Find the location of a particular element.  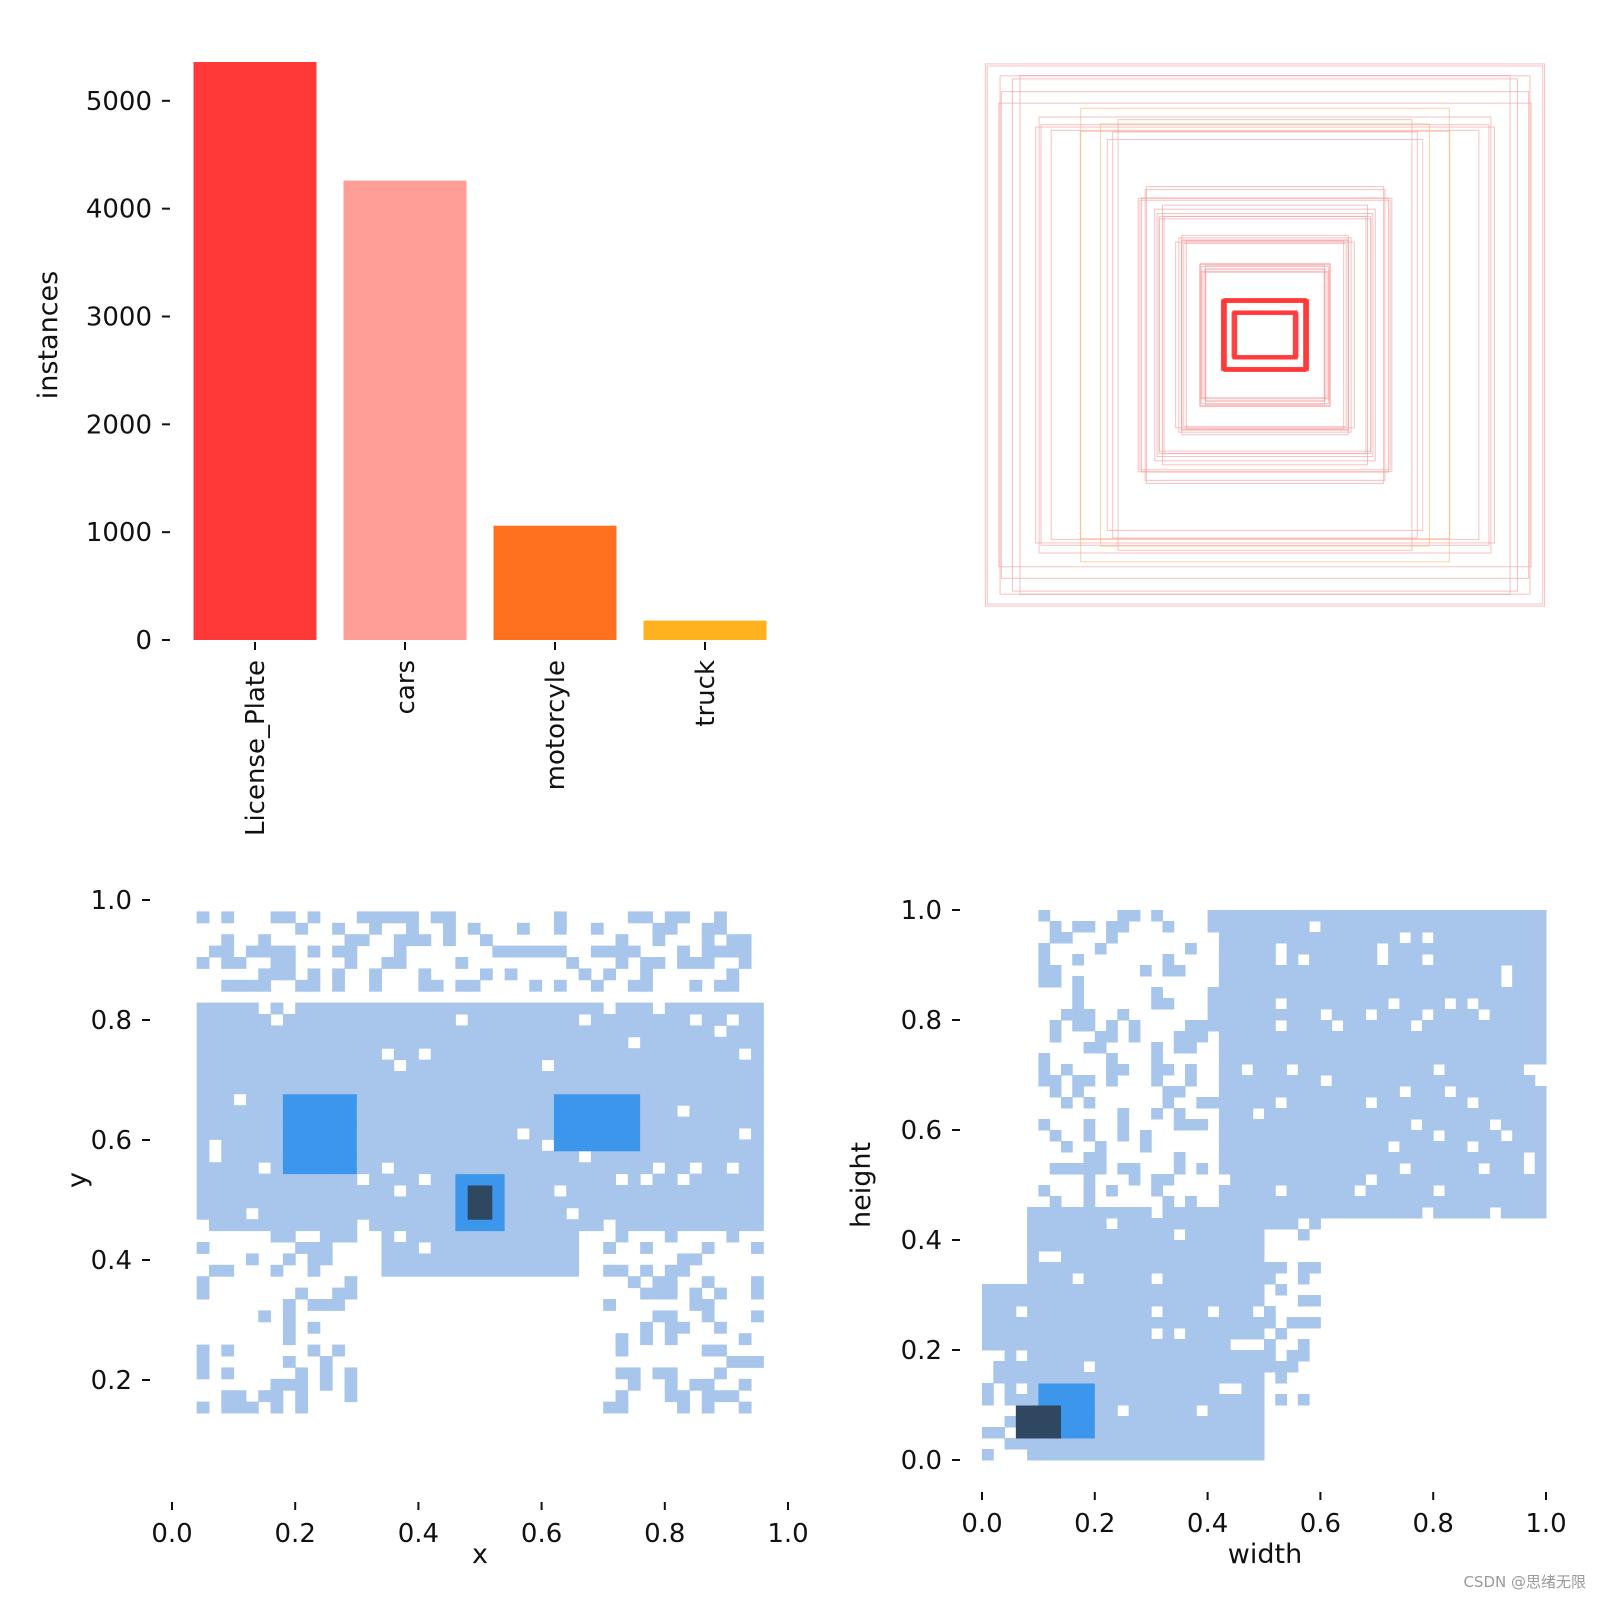

xy-histogram-cells is located at coordinates (480, 1162).